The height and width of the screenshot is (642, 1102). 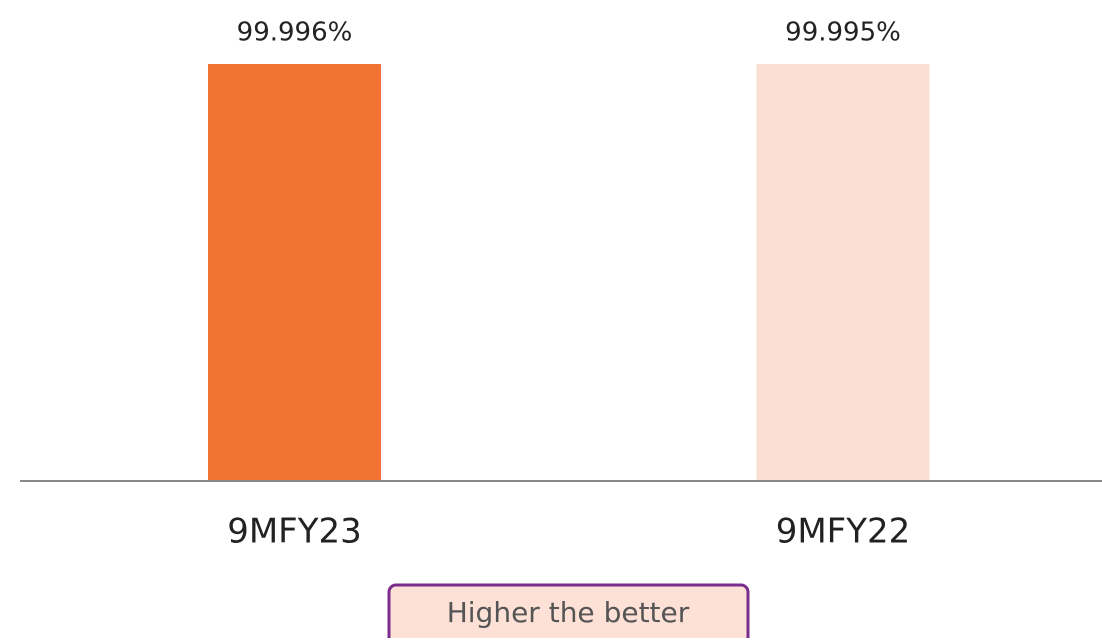 I want to click on x-tick-label: 9MFY23, so click(x=294, y=532).